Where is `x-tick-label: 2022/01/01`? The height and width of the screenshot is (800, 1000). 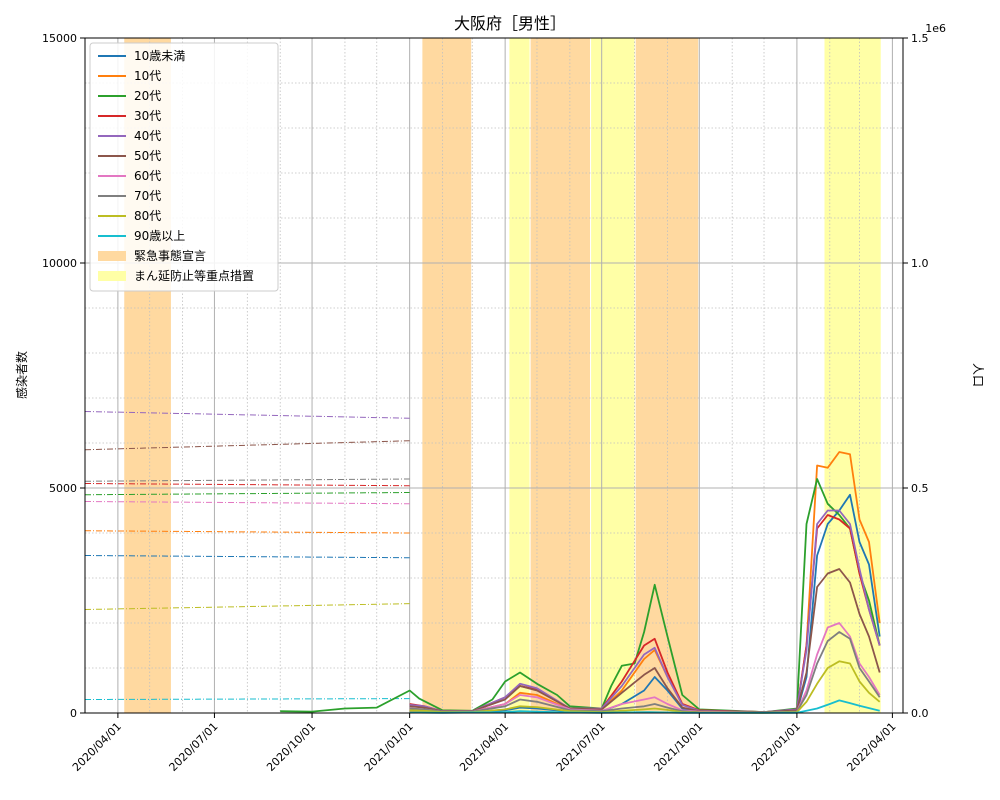
x-tick-label: 2022/01/01 is located at coordinates (776, 747).